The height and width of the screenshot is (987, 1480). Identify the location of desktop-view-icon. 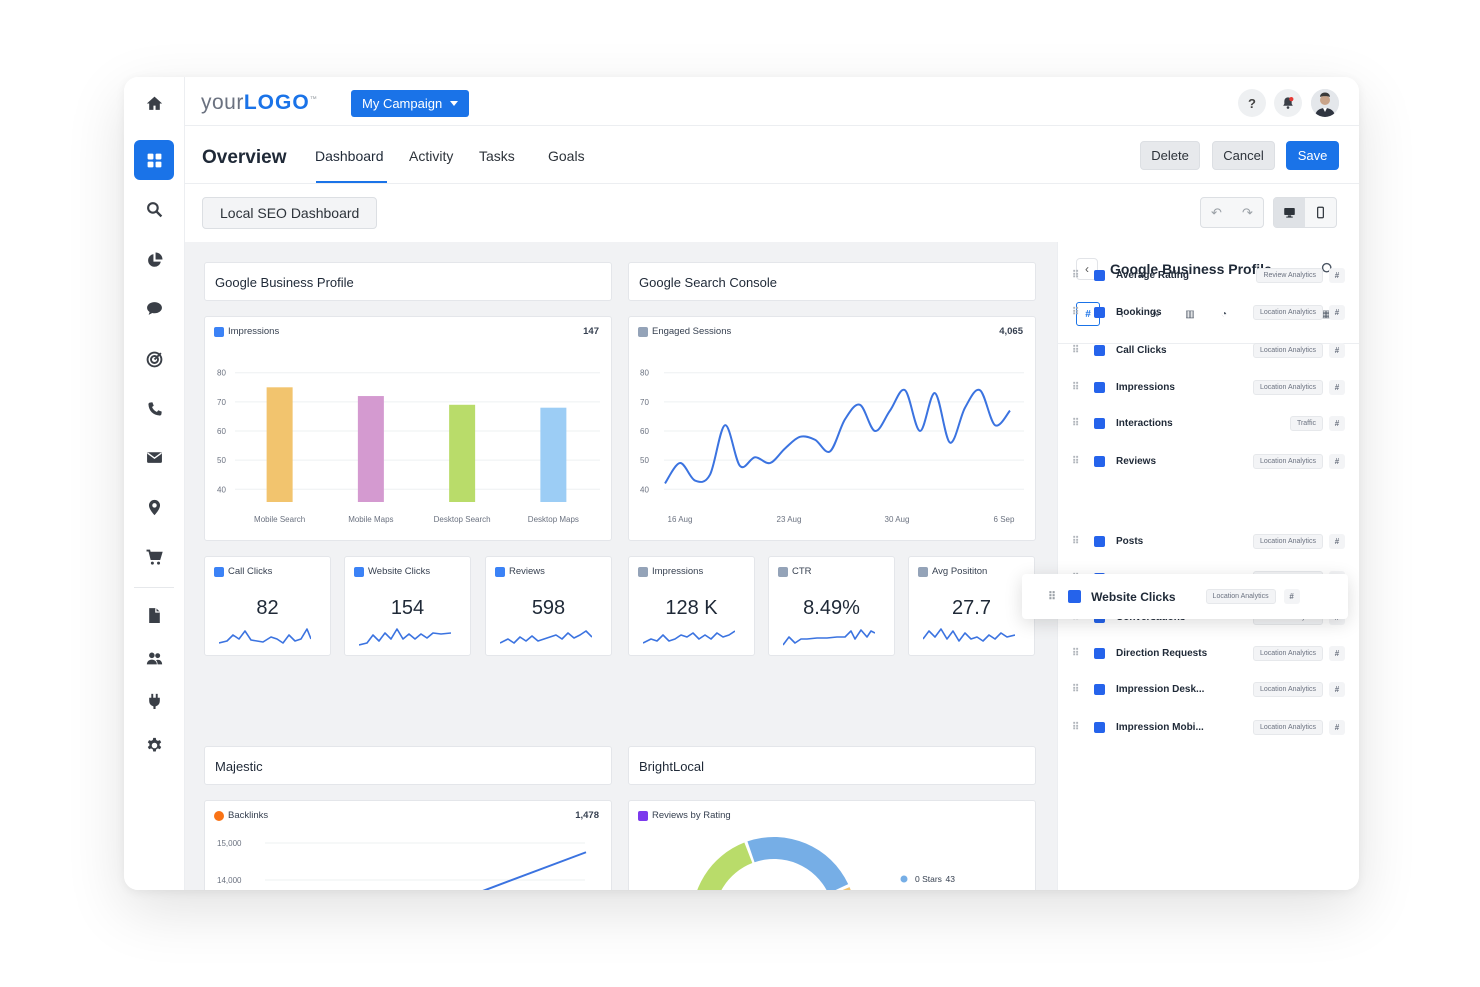
(1289, 212).